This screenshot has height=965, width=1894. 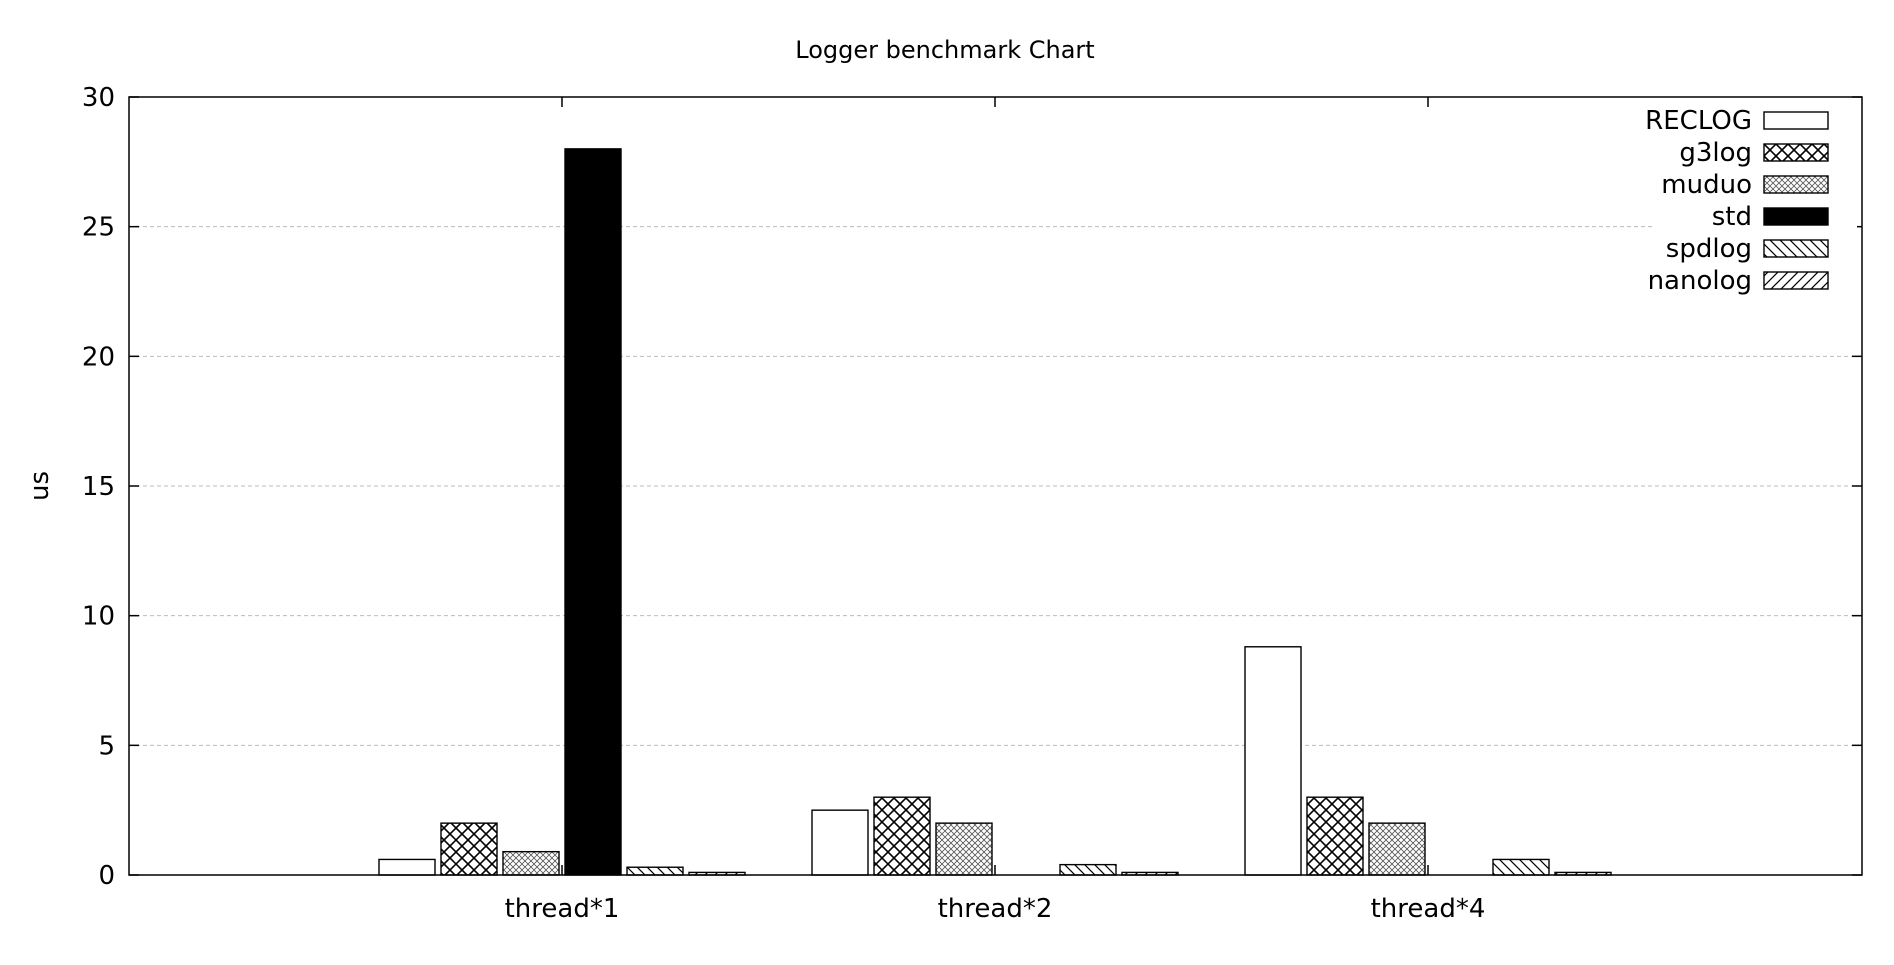 I want to click on y-axis-label: us, so click(x=40, y=486).